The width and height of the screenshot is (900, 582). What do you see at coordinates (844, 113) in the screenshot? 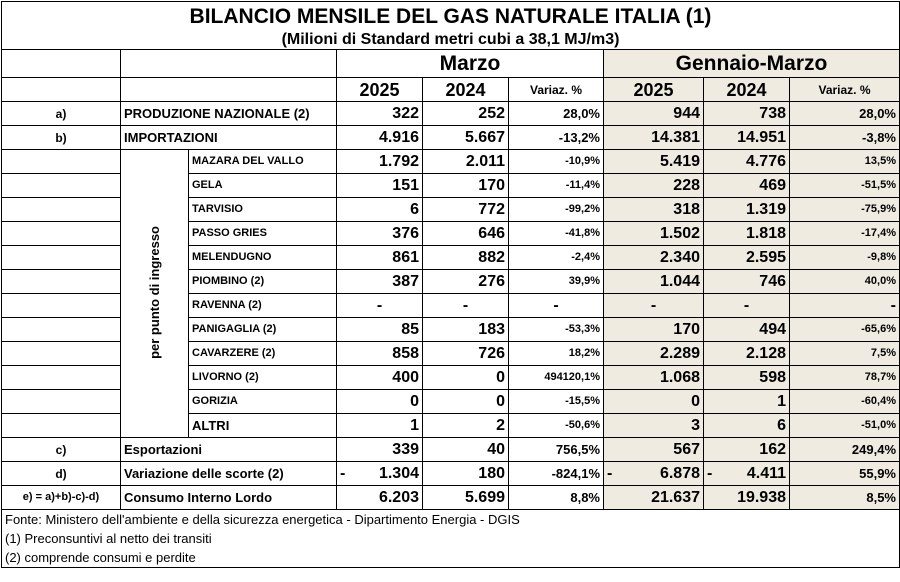
I see `cell-cvar: 28,0%` at bounding box center [844, 113].